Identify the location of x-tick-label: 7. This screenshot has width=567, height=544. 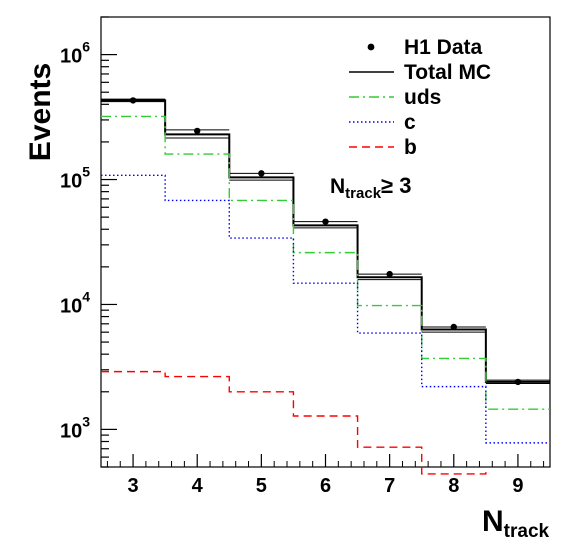
(389, 486).